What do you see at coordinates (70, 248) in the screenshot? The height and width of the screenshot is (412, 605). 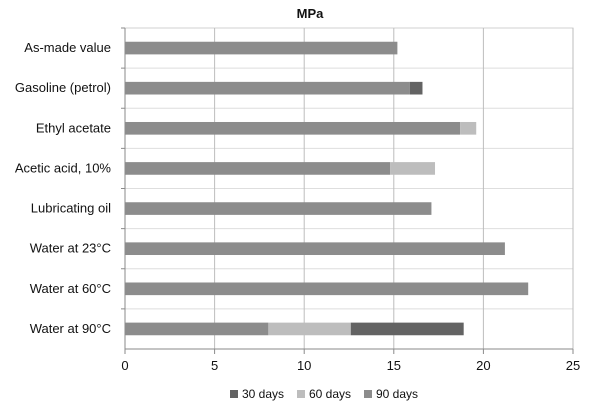 I see `category-label: Water at 23°C` at bounding box center [70, 248].